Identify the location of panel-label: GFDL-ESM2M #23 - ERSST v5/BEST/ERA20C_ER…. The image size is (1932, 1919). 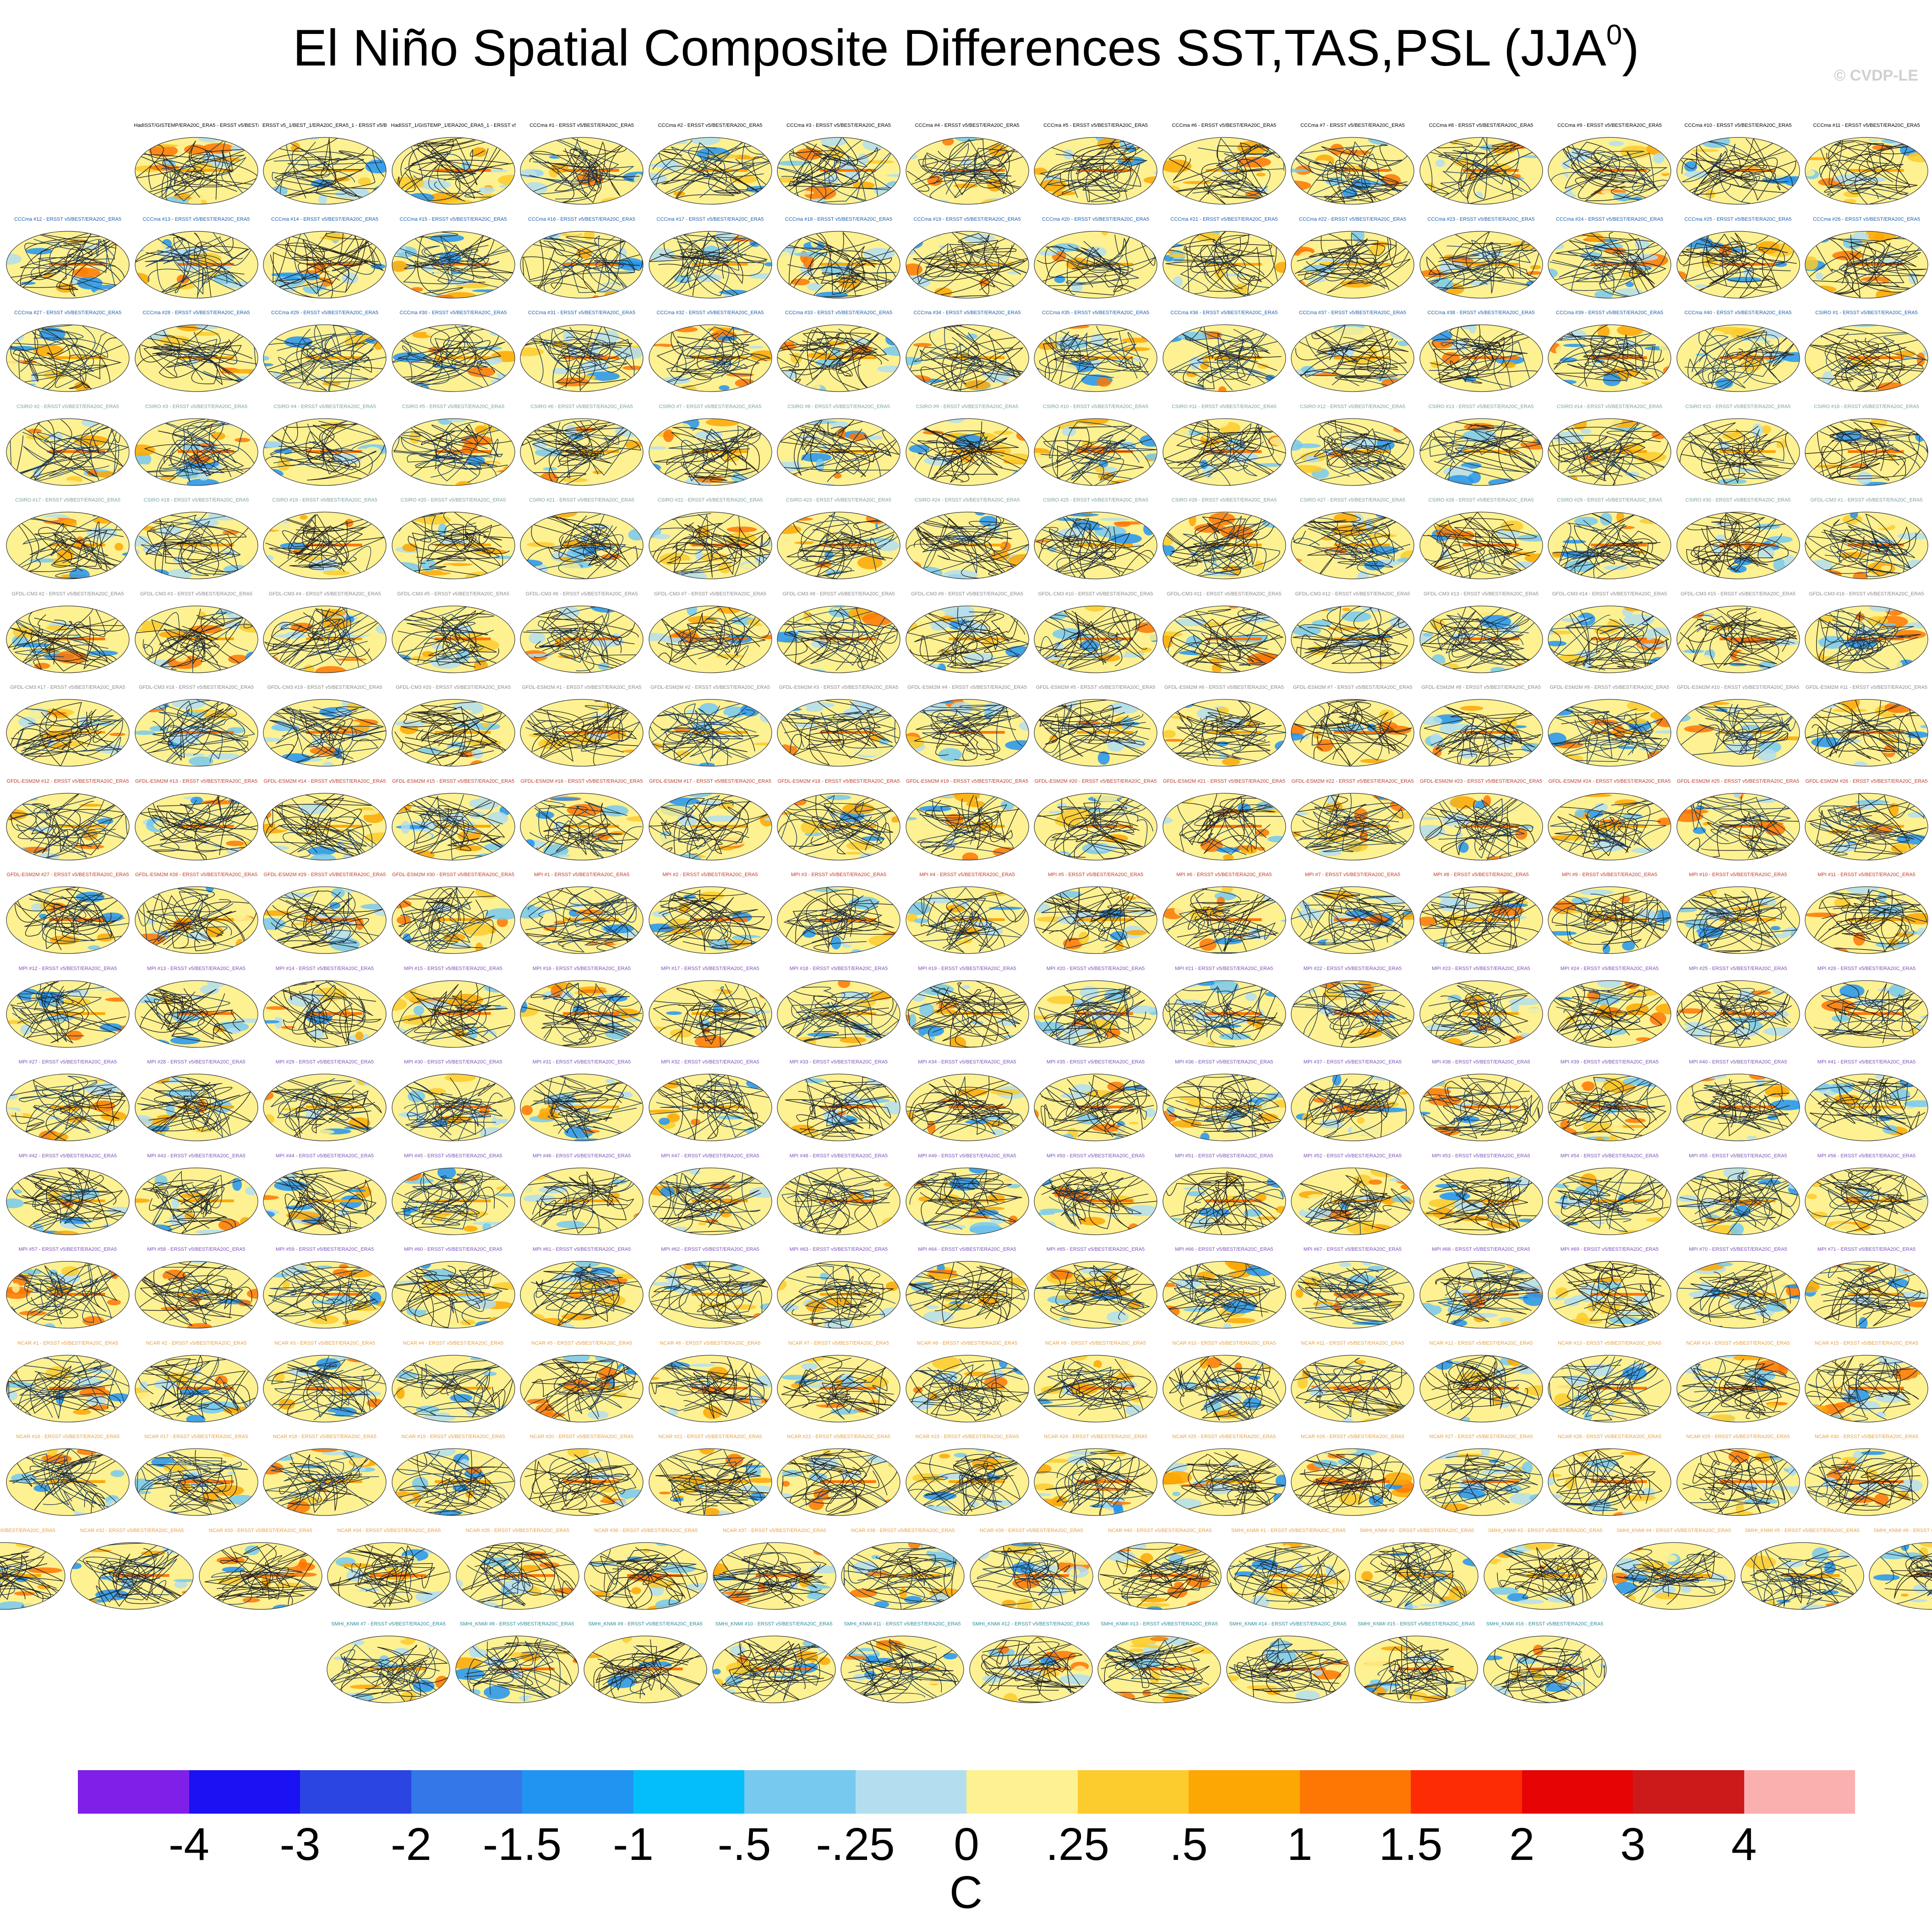
(1481, 781).